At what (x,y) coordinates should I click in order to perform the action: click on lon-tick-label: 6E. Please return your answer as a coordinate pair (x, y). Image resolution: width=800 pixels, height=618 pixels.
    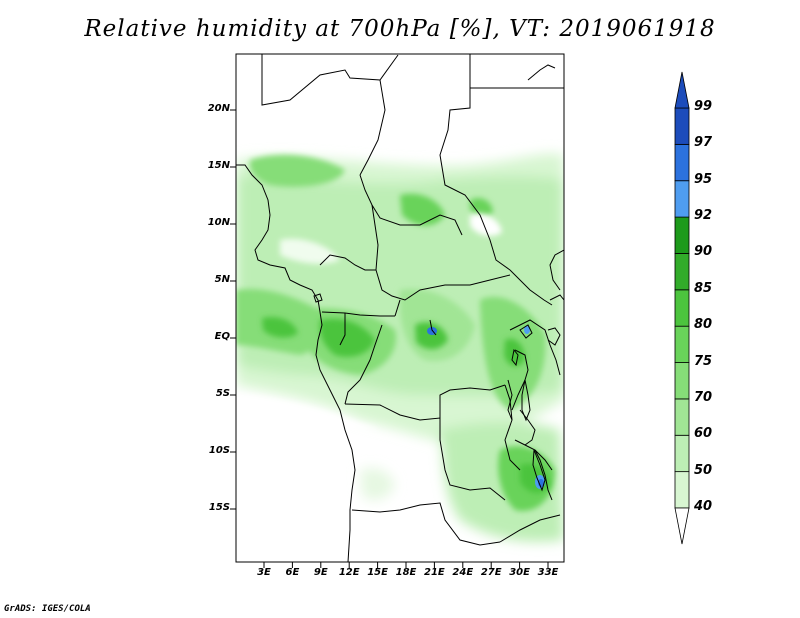
    Looking at the image, I should click on (292, 572).